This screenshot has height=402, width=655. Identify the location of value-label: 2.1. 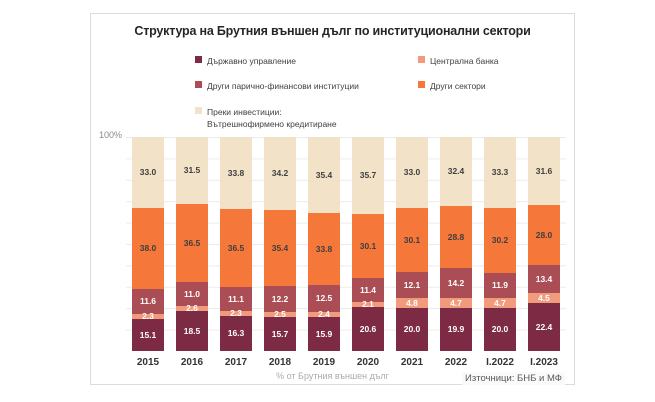
(368, 304).